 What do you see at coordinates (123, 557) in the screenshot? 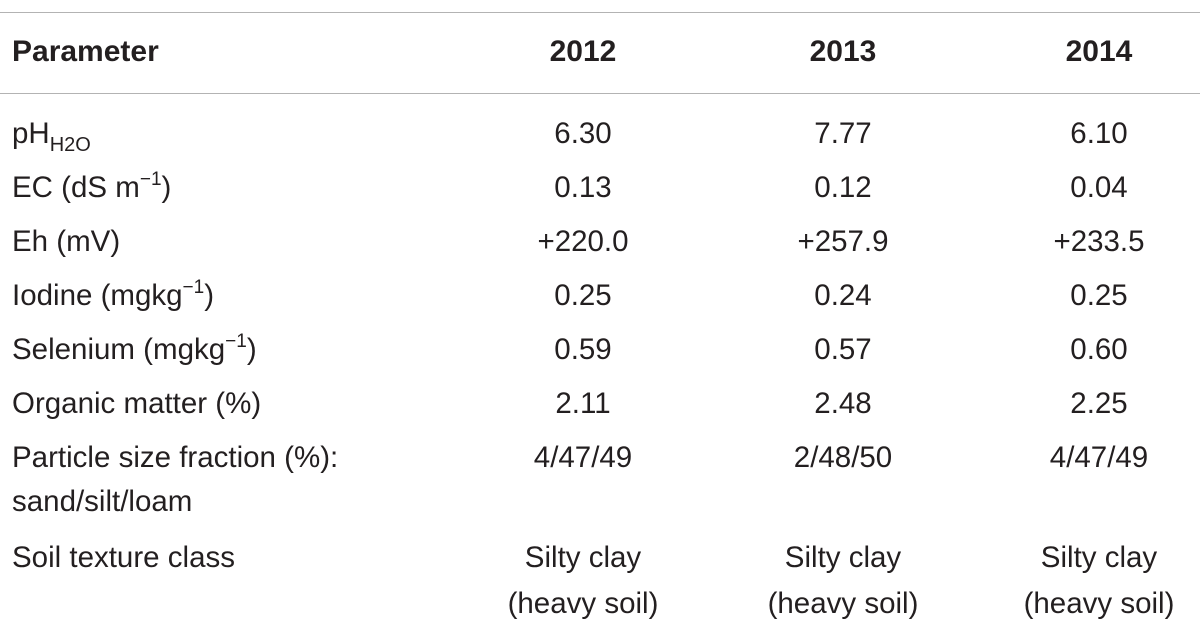
I see `row-soil-texture-label: Soil texture class` at bounding box center [123, 557].